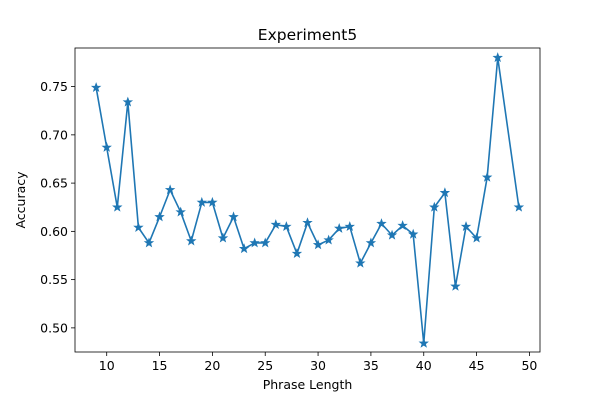  I want to click on y-tick-label: 0.65, so click(54, 183).